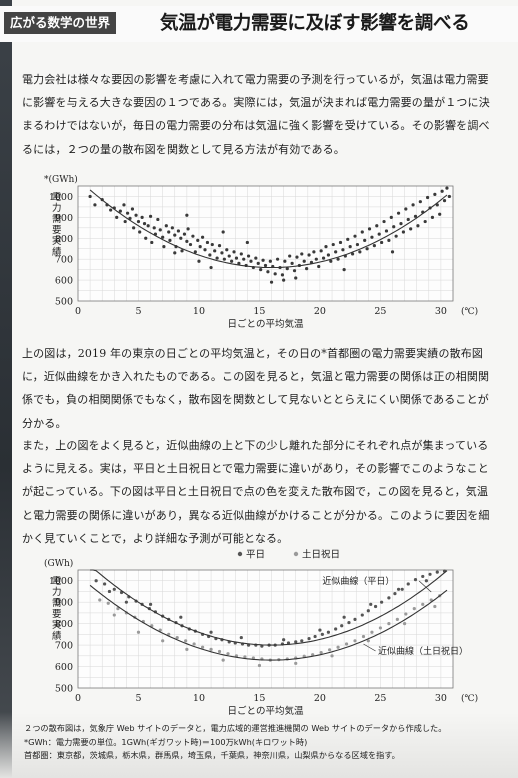 Image resolution: width=518 pixels, height=778 pixels. I want to click on x-tick-label: 25, so click(380, 311).